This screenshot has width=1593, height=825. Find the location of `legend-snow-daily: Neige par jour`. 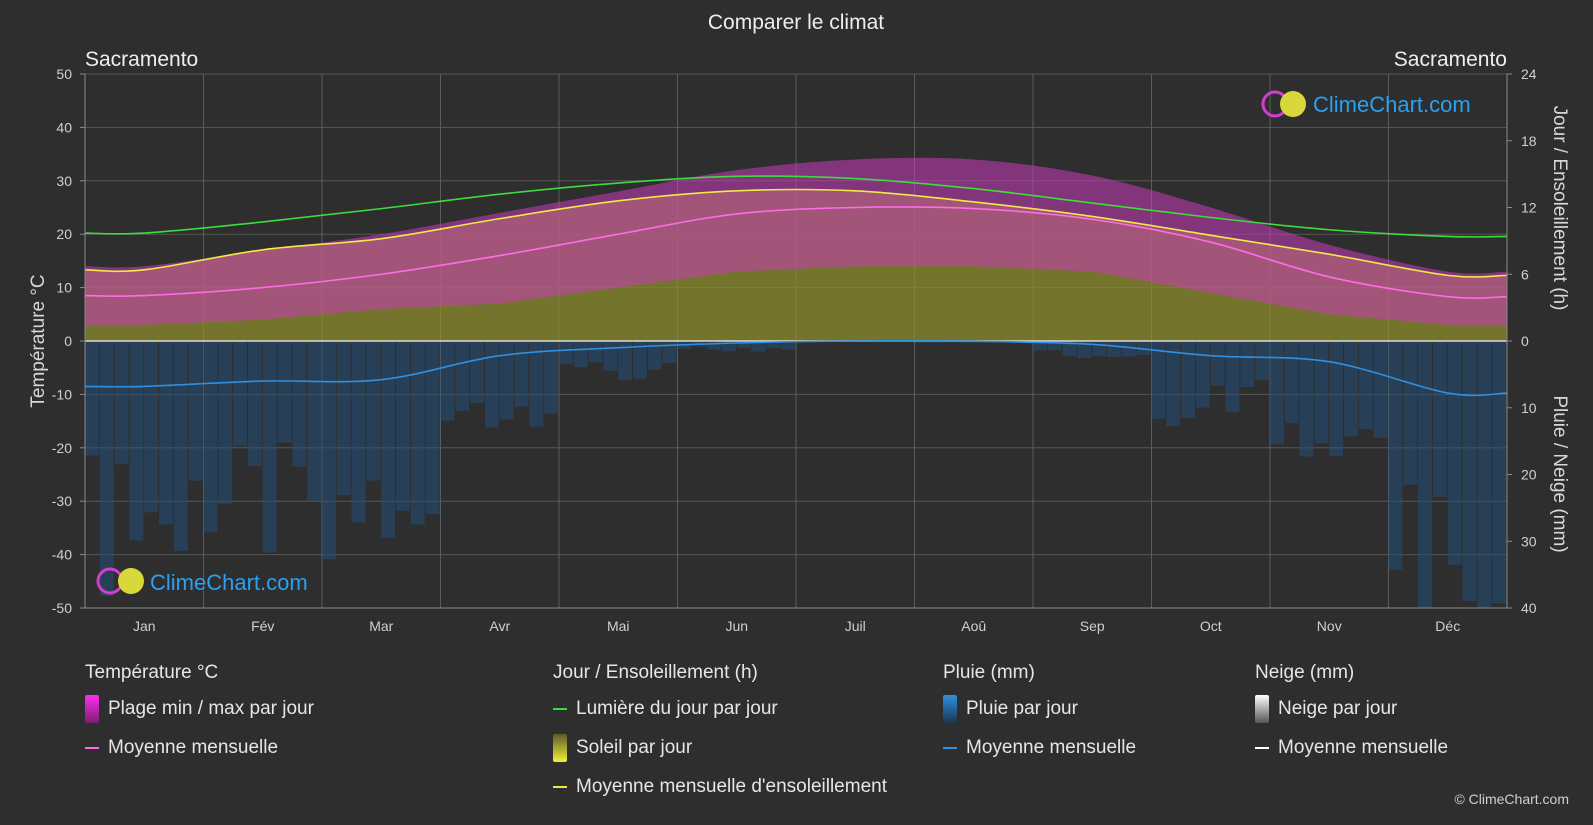

legend-snow-daily: Neige par jour is located at coordinates (1351, 709).